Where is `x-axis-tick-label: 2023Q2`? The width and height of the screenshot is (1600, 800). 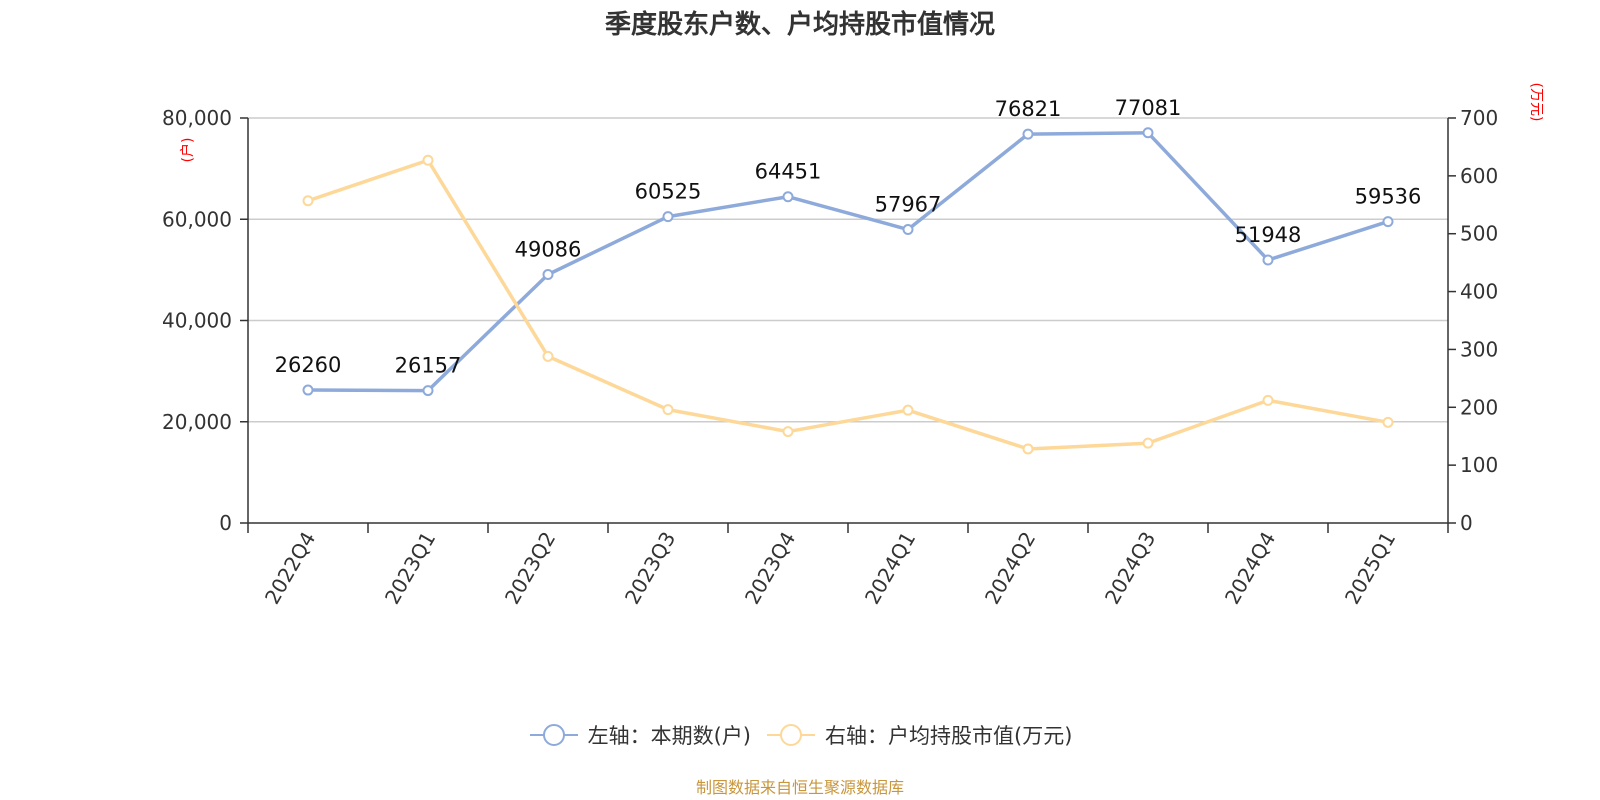
x-axis-tick-label: 2023Q2 is located at coordinates (530, 568).